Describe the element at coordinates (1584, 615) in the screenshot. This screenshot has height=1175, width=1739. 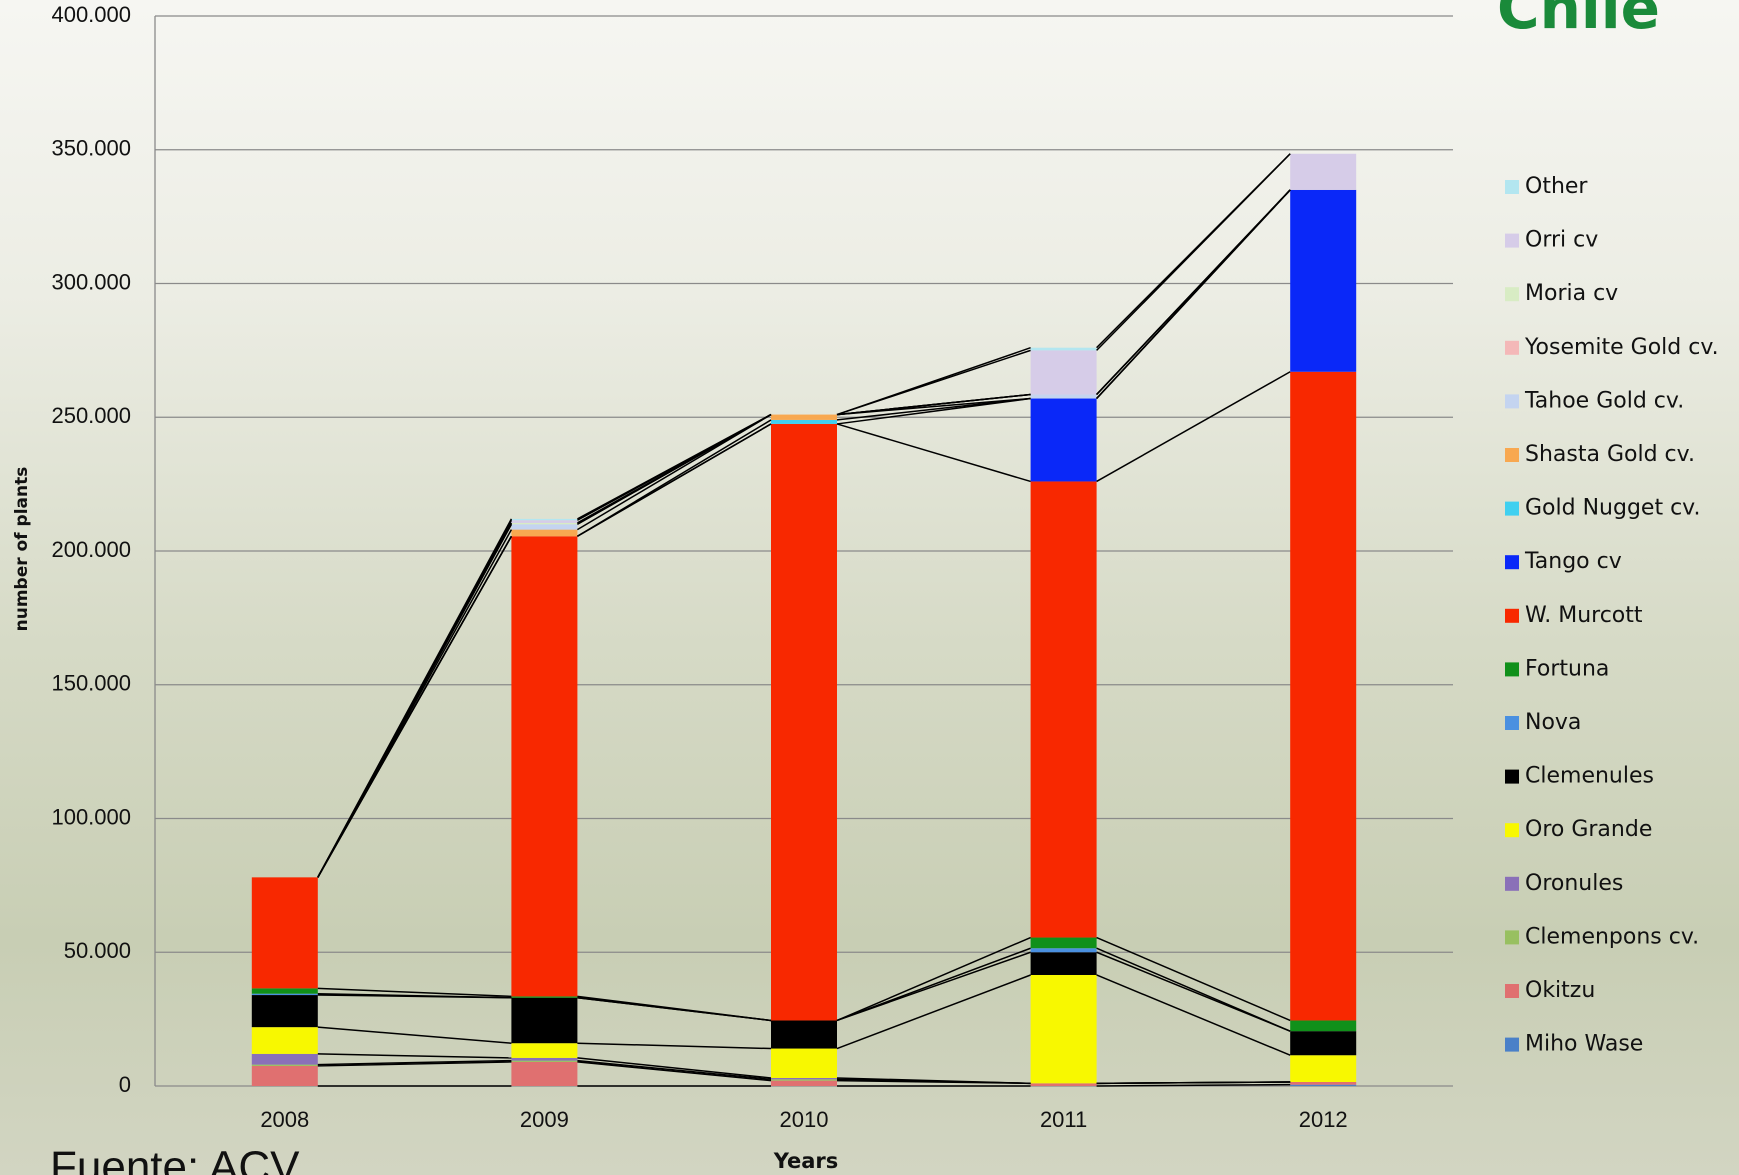
I see `legend-label: W. Murcott` at that location.